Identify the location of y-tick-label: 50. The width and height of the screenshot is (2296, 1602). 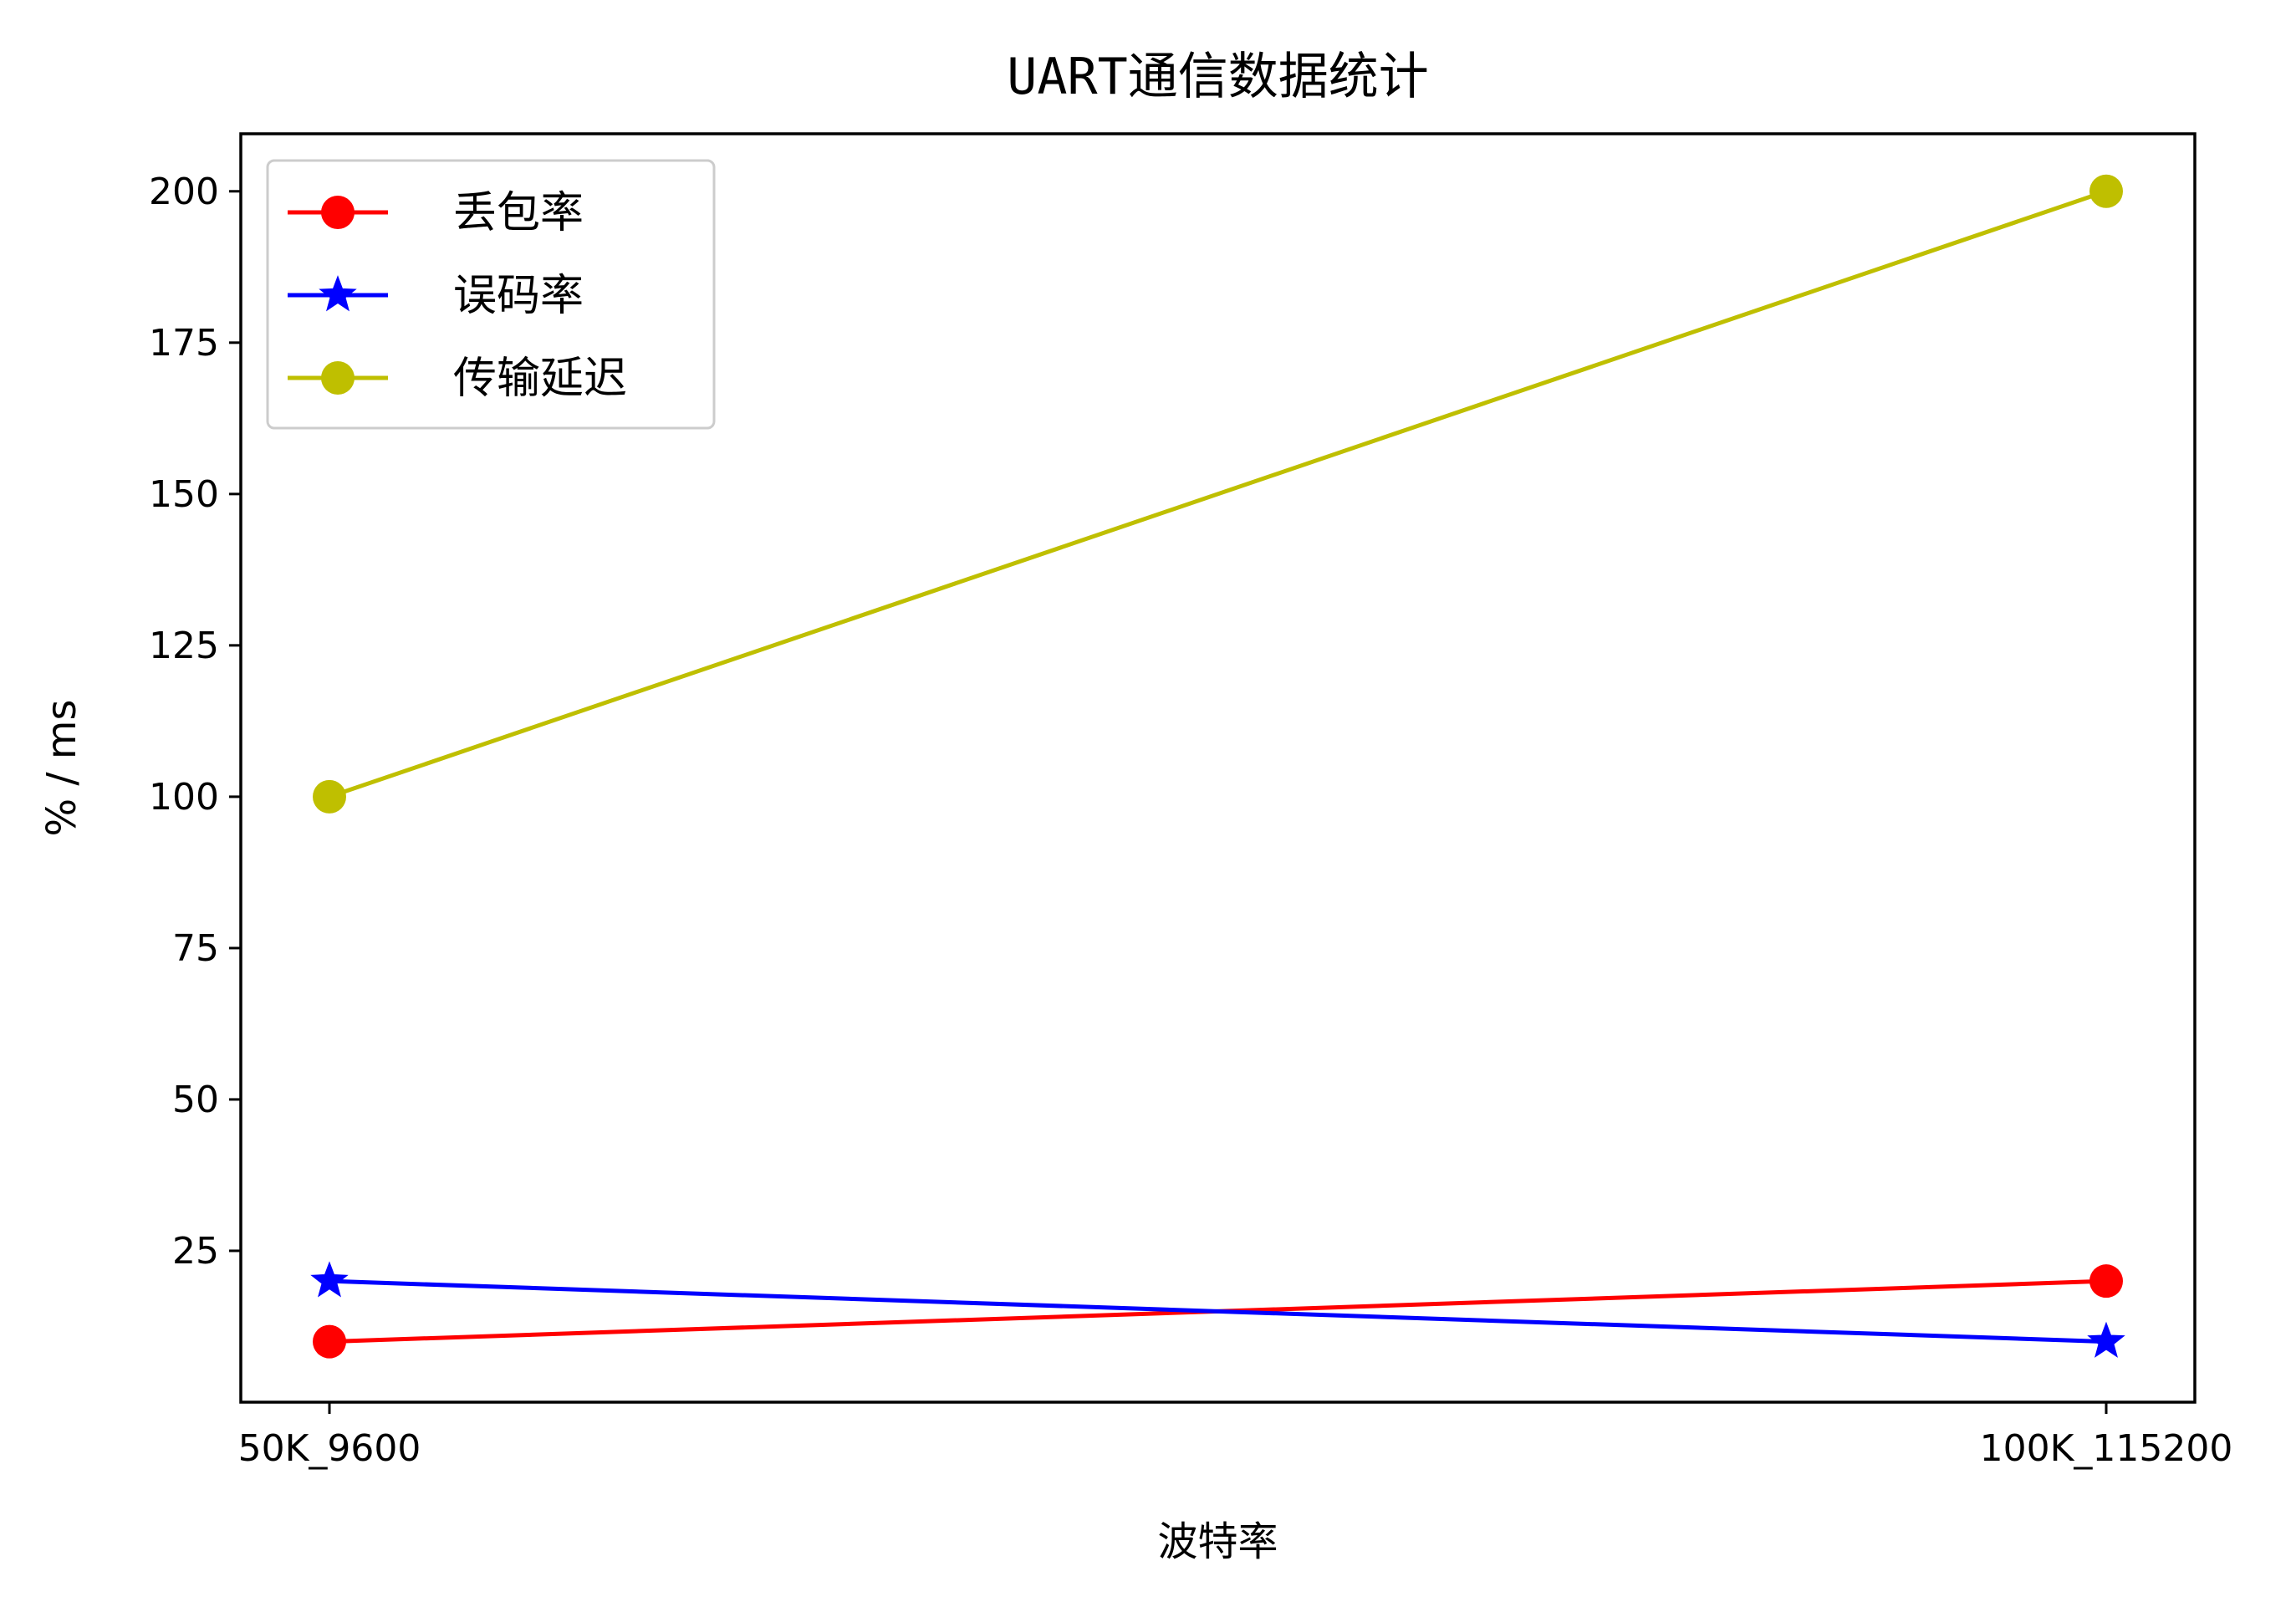
(195, 1100).